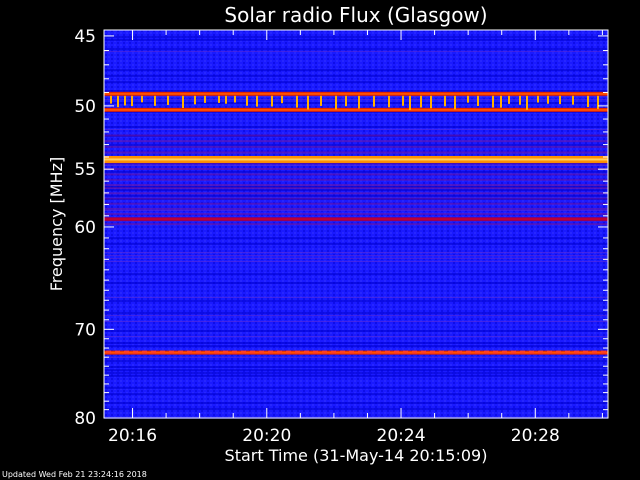  What do you see at coordinates (85, 228) in the screenshot?
I see `y-tick-label: 60` at bounding box center [85, 228].